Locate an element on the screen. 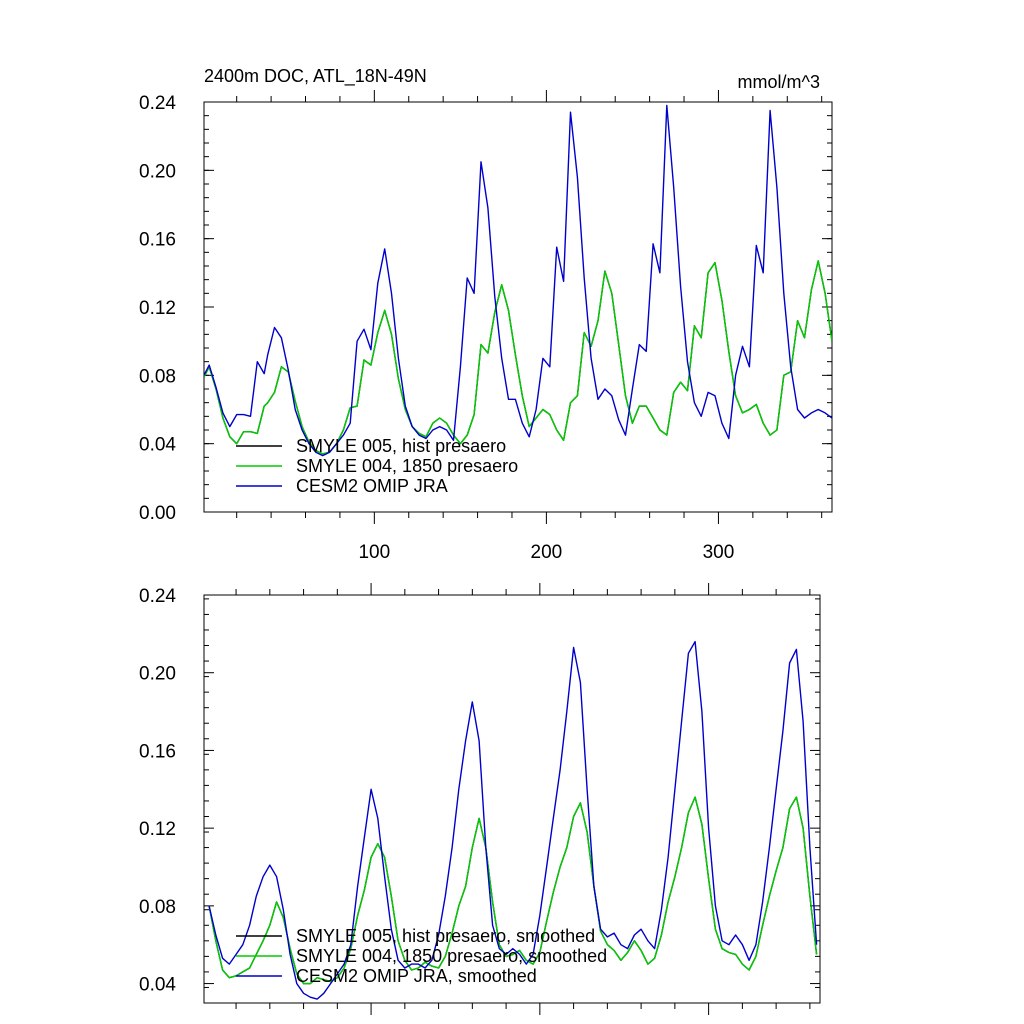  legend-label: CESM2 OMIP JRA, smoothed is located at coordinates (416, 976).